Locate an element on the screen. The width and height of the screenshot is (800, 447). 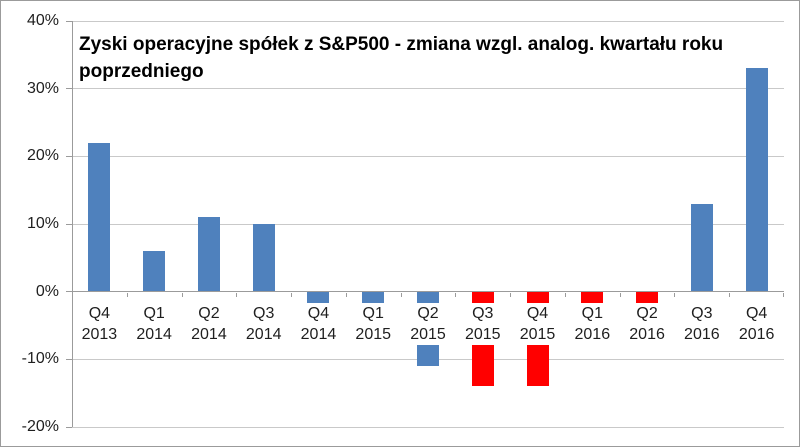
x-tick-label-q2-2016: Q2 2016 is located at coordinates (647, 323).